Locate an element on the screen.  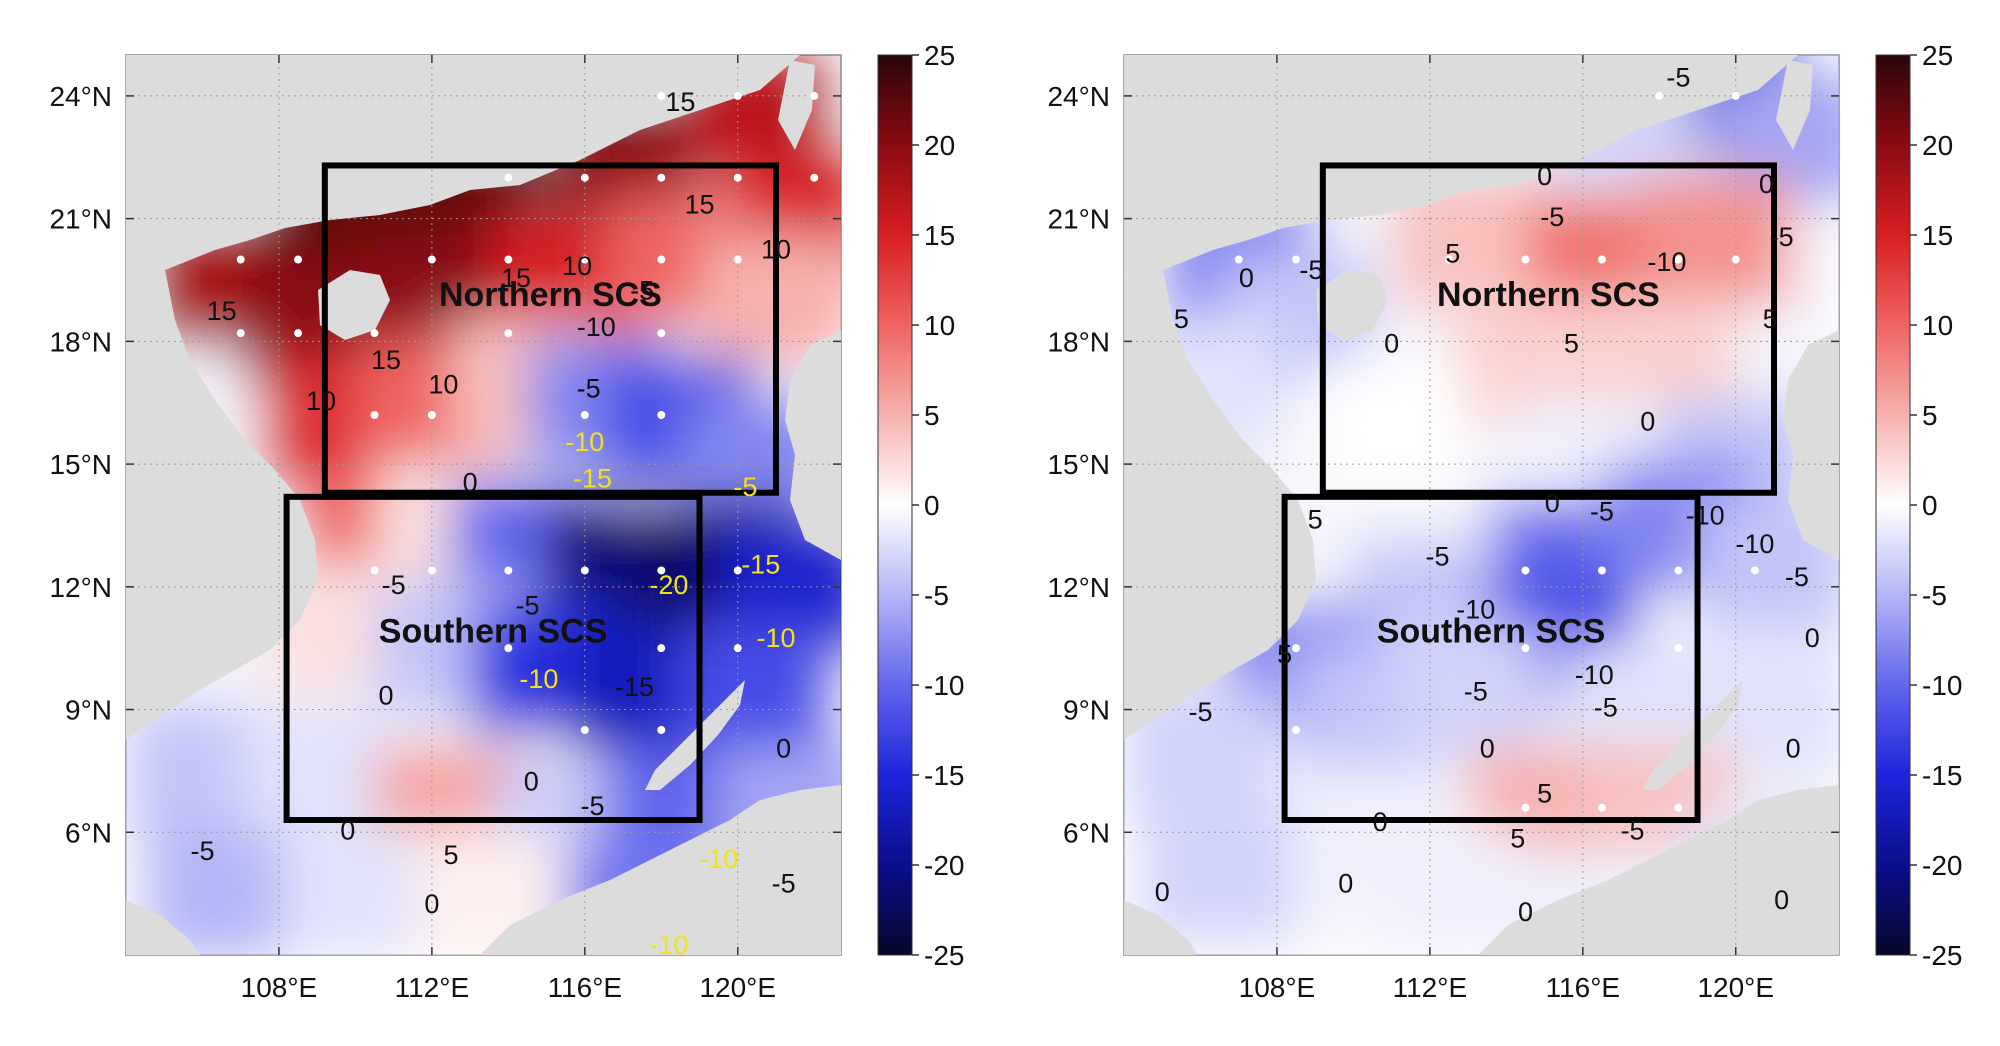
colorbar-tick-label: -10 is located at coordinates (1942, 685).